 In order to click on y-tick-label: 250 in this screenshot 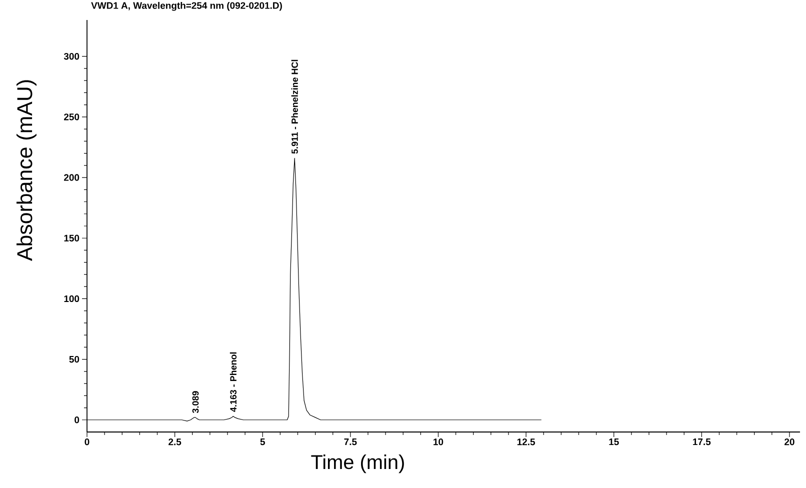, I will do `click(72, 117)`.